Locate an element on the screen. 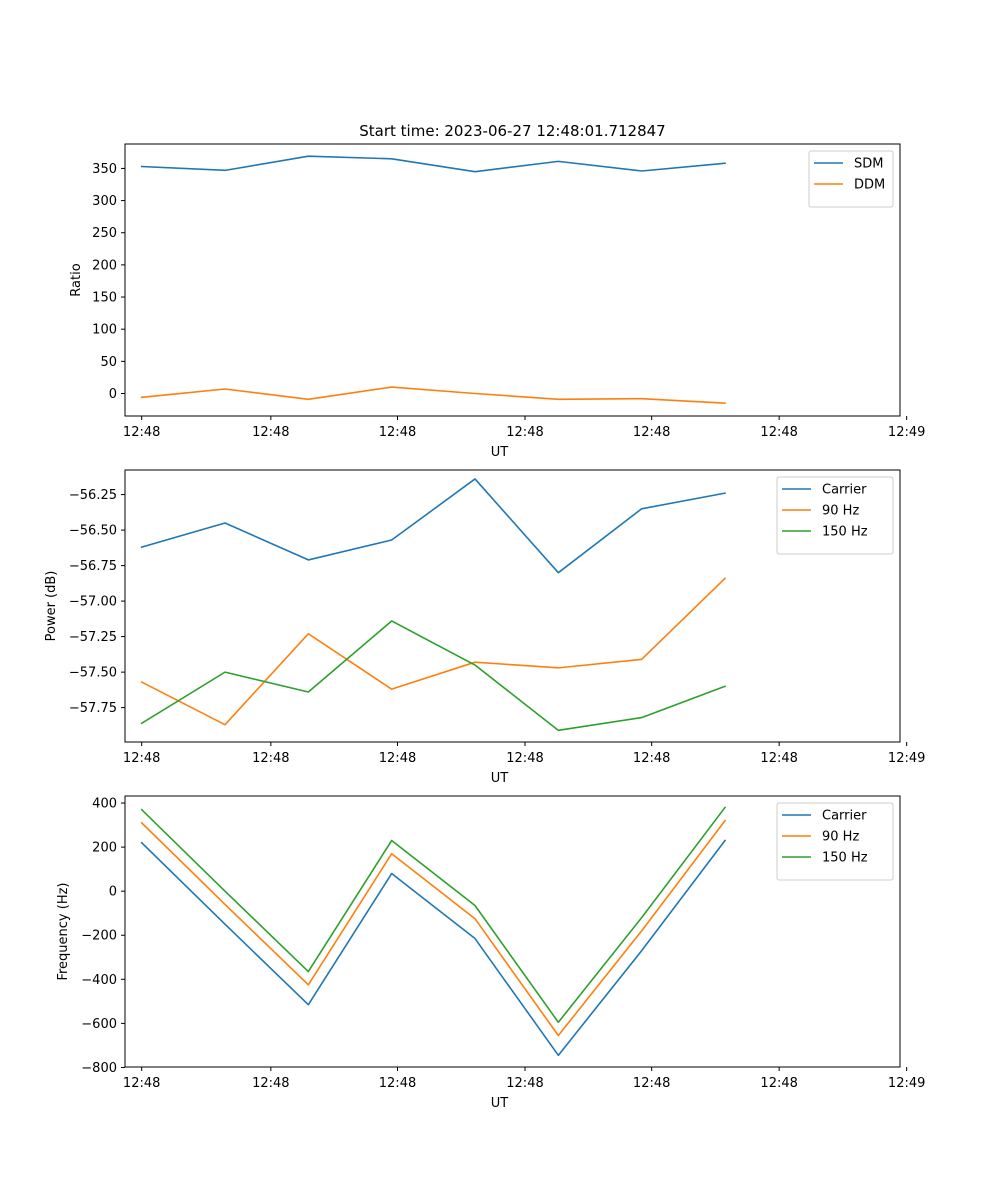 The height and width of the screenshot is (1200, 1000). y-tick-label: −57.75 is located at coordinates (93, 708).